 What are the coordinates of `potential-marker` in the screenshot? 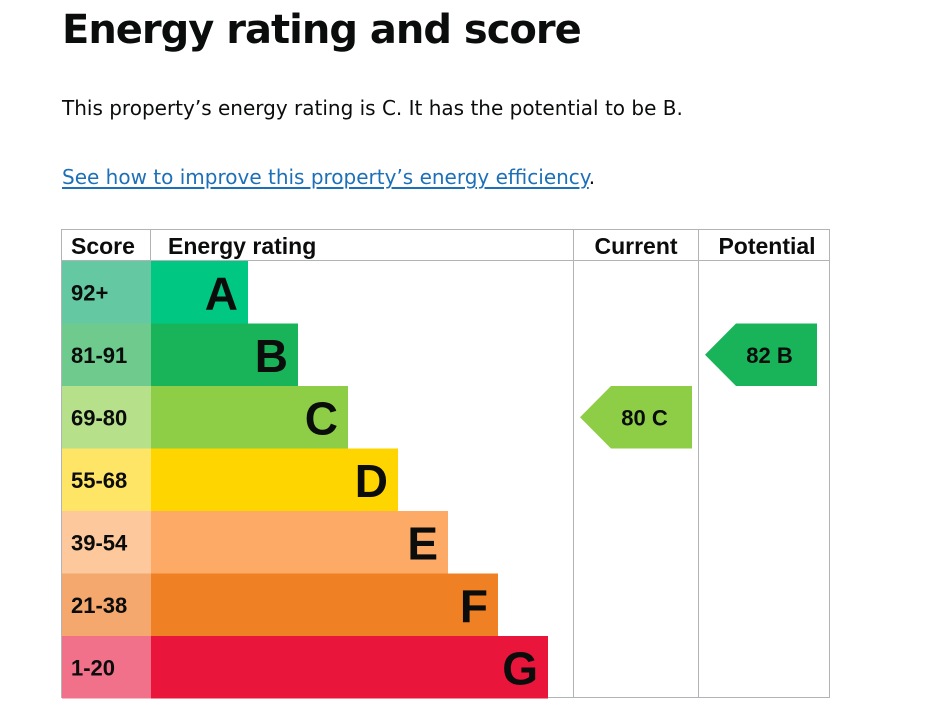 It's located at (761, 354).